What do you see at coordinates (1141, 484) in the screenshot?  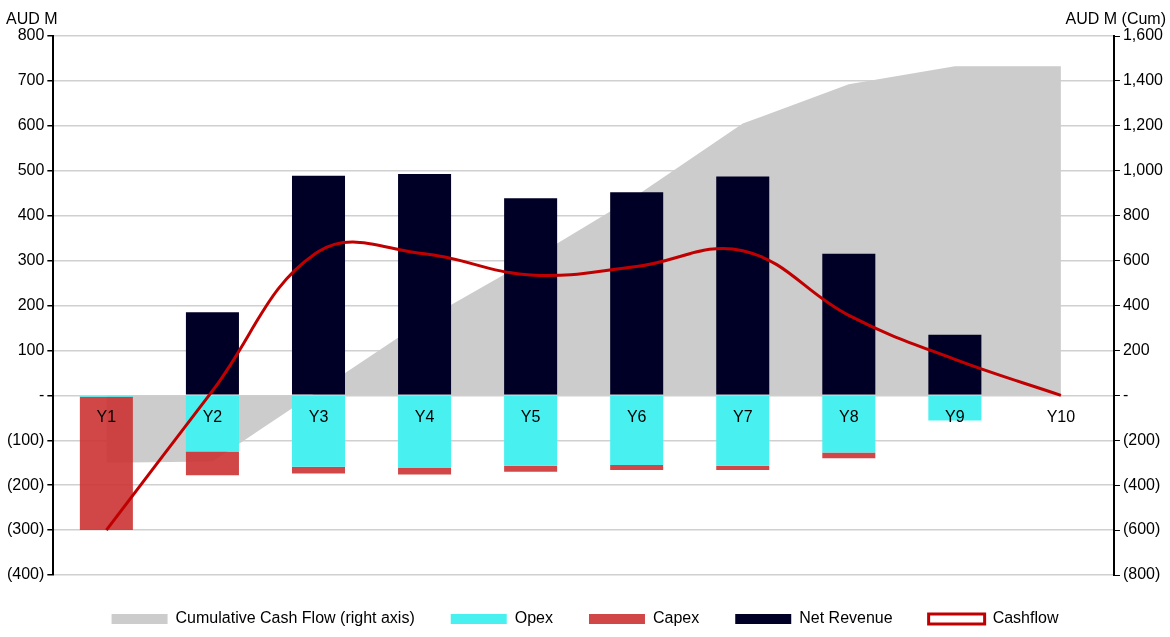 I see `y2-tick-label: (400)` at bounding box center [1141, 484].